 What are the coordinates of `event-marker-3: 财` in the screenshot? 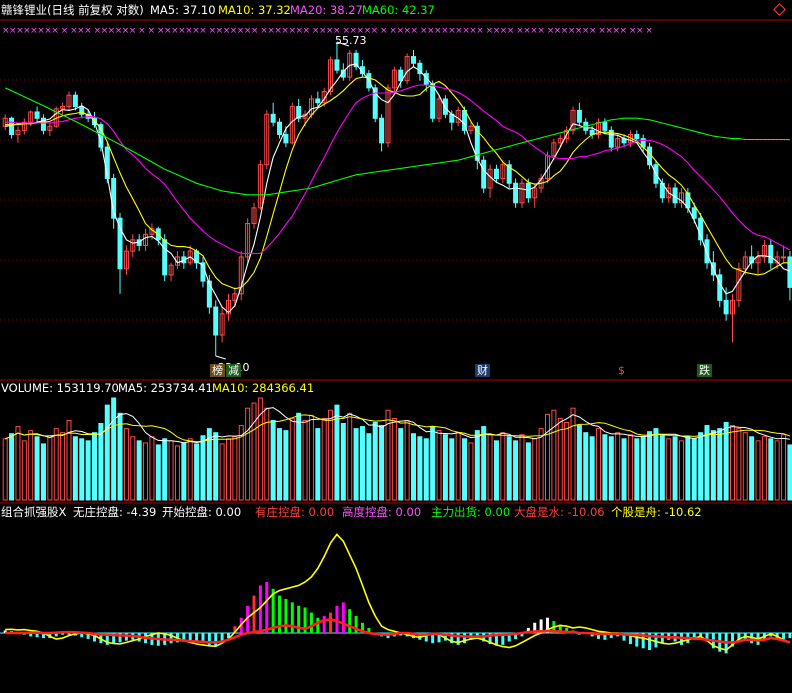 It's located at (482, 370).